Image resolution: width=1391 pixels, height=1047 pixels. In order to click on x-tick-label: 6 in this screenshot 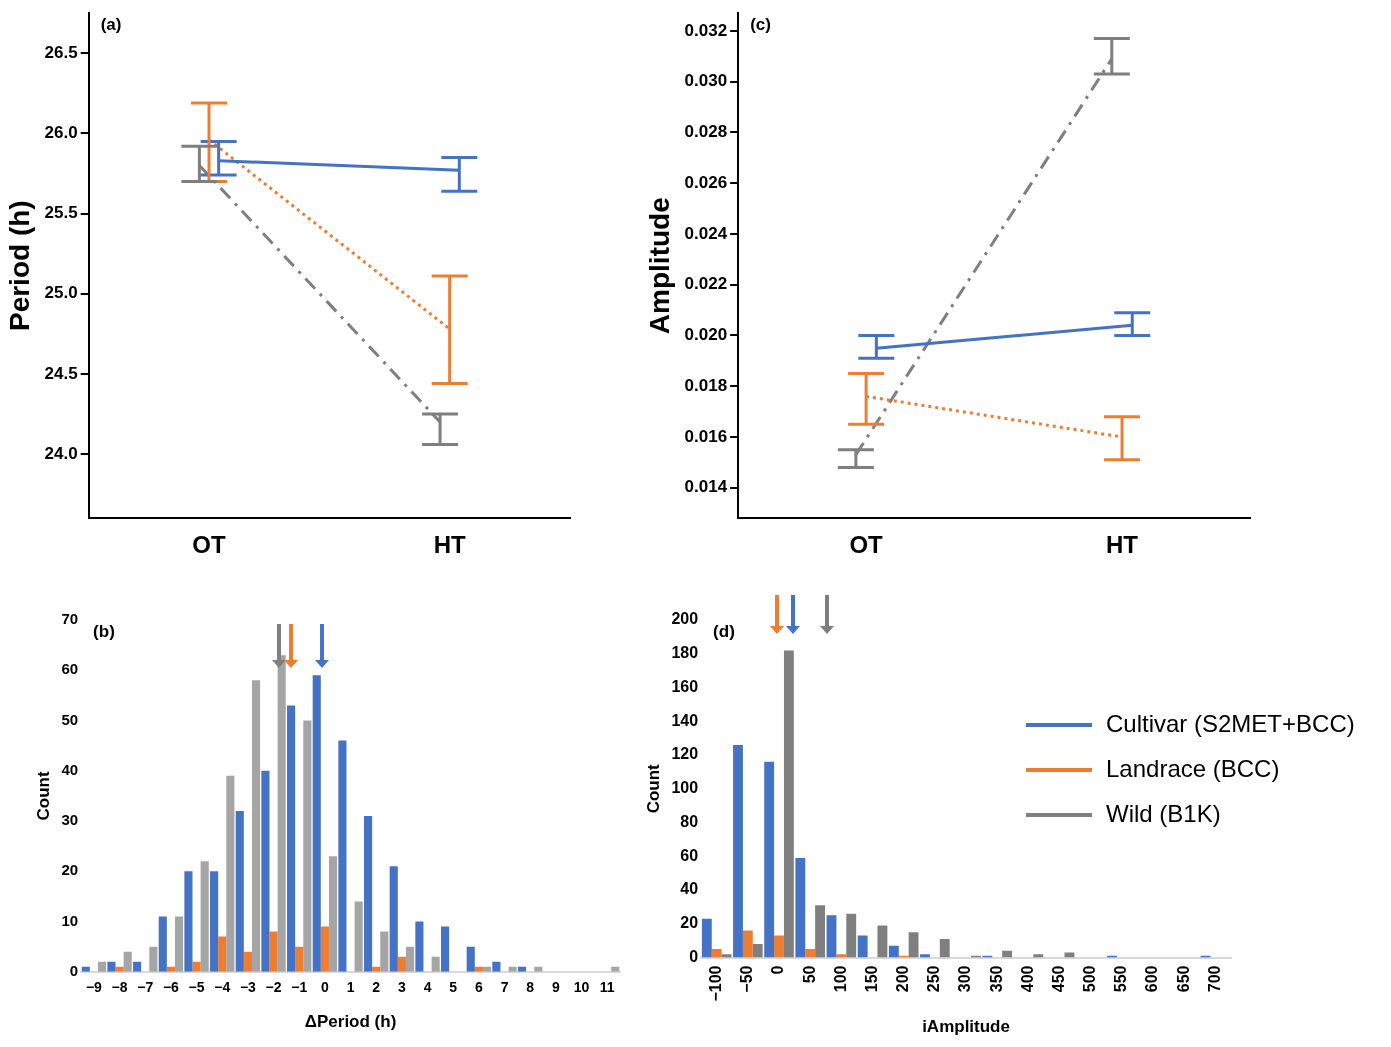, I will do `click(478, 987)`.